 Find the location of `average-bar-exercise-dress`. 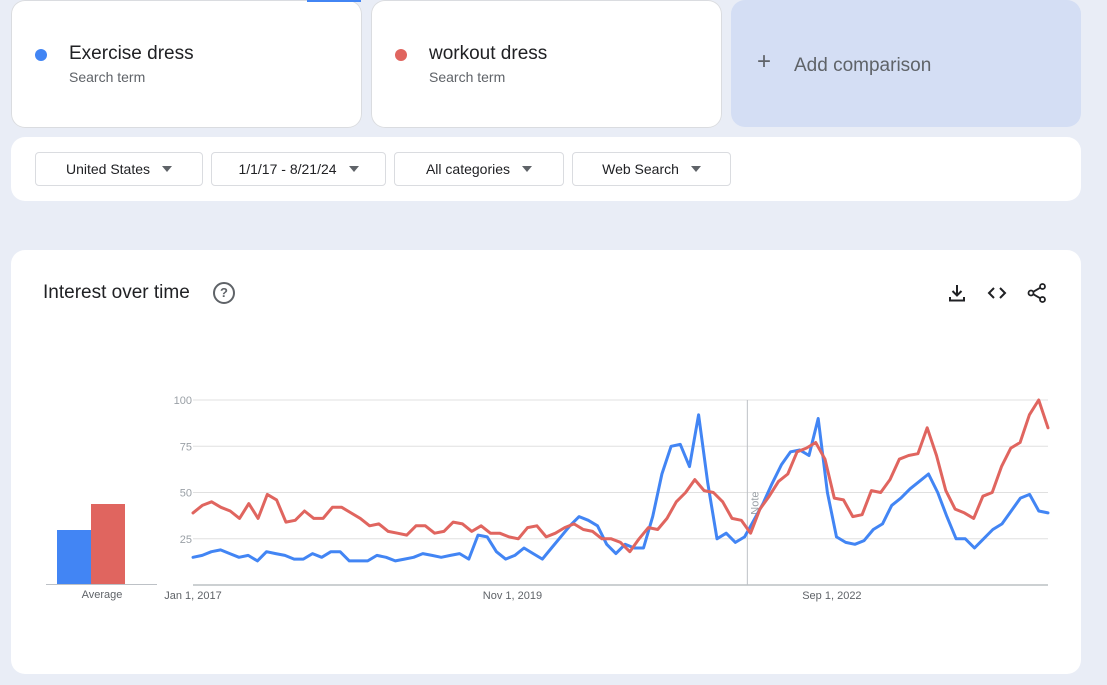

average-bar-exercise-dress is located at coordinates (74, 557).